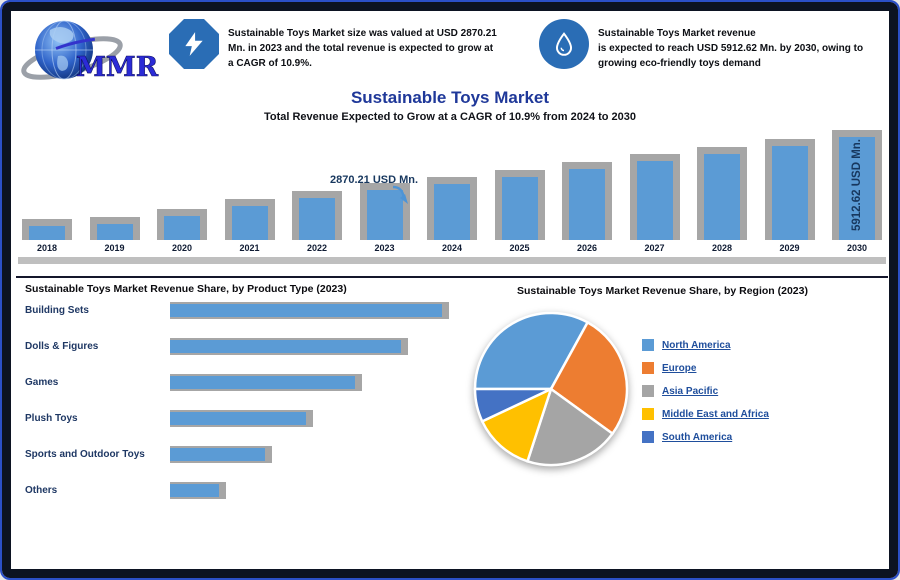 Image resolution: width=900 pixels, height=580 pixels. I want to click on base-year-callout: 2870.21 USD Mn., so click(374, 180).